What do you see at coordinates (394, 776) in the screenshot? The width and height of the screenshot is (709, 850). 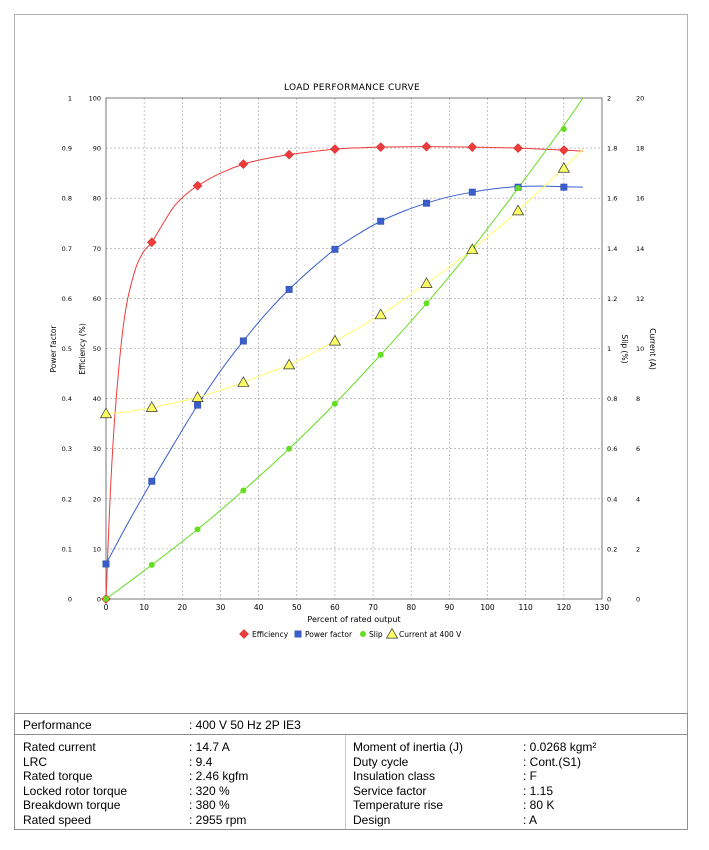 I see `spec-right-label: Insulation class` at bounding box center [394, 776].